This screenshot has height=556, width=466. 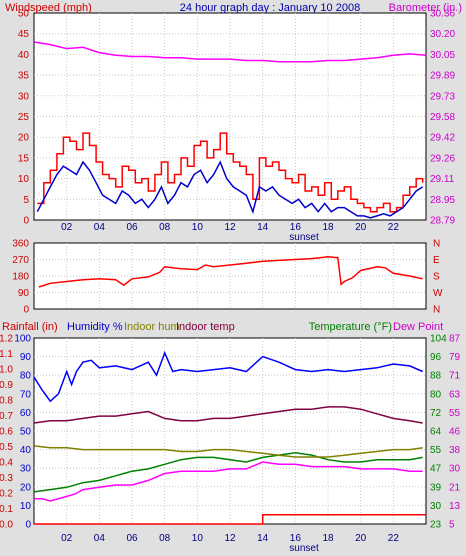 I want to click on temperature-tick-label: 80, so click(x=436, y=394).